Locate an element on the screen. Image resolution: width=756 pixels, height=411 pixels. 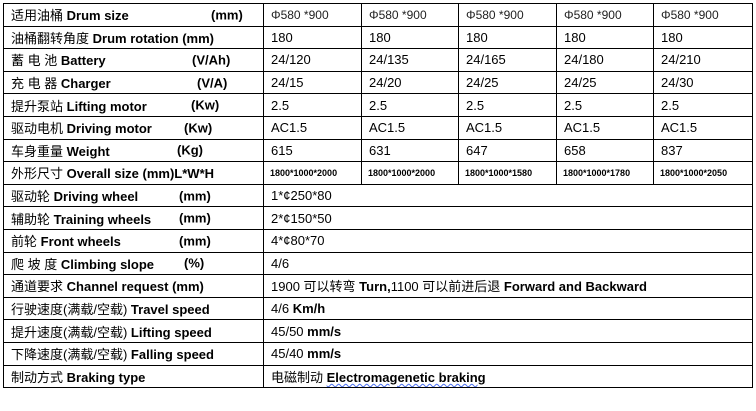
value-cn: 45/40 is located at coordinates (287, 354).